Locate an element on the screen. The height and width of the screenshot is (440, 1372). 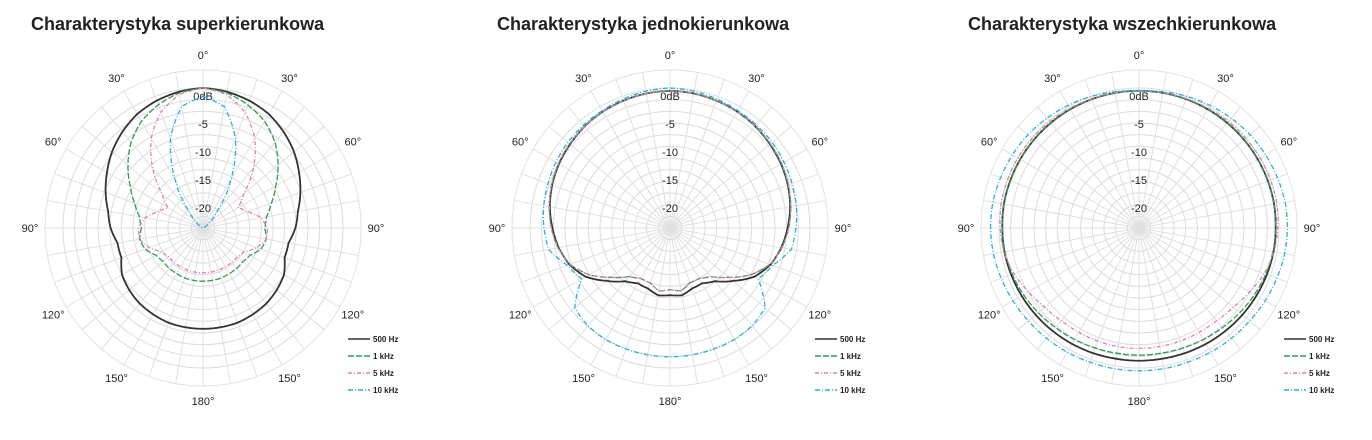
chart-title: Charakterystyka wszechkierunkowa is located at coordinates (1122, 24).